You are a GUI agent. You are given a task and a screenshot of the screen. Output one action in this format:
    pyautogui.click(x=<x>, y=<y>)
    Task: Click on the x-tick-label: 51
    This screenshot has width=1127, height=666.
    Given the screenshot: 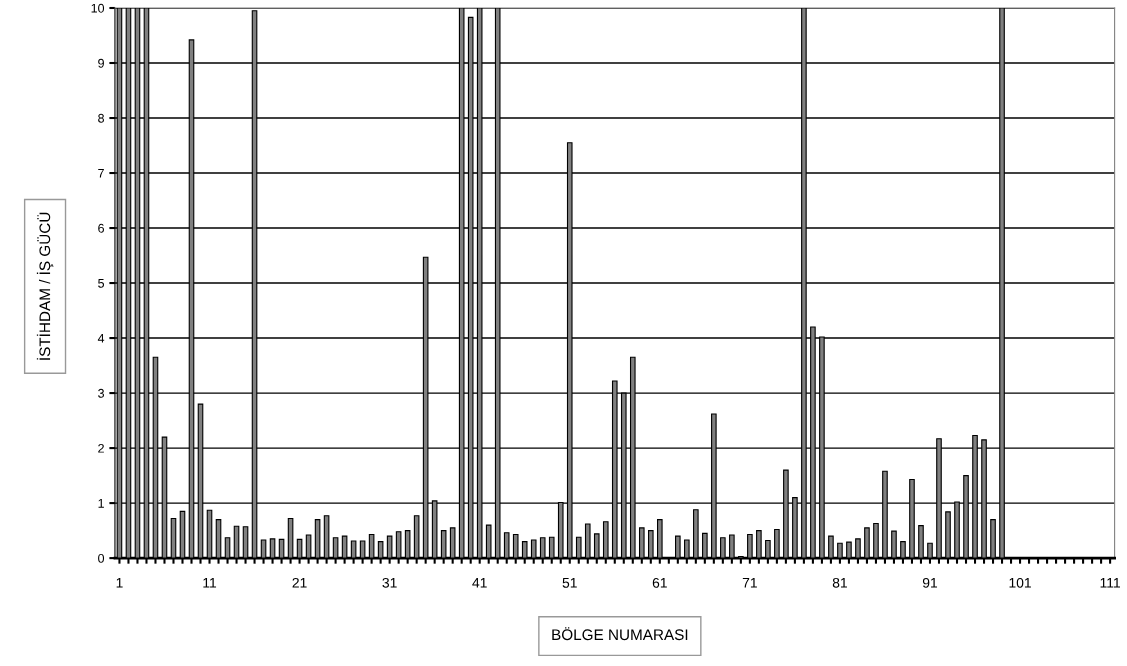 What is the action you would take?
    pyautogui.click(x=569, y=583)
    